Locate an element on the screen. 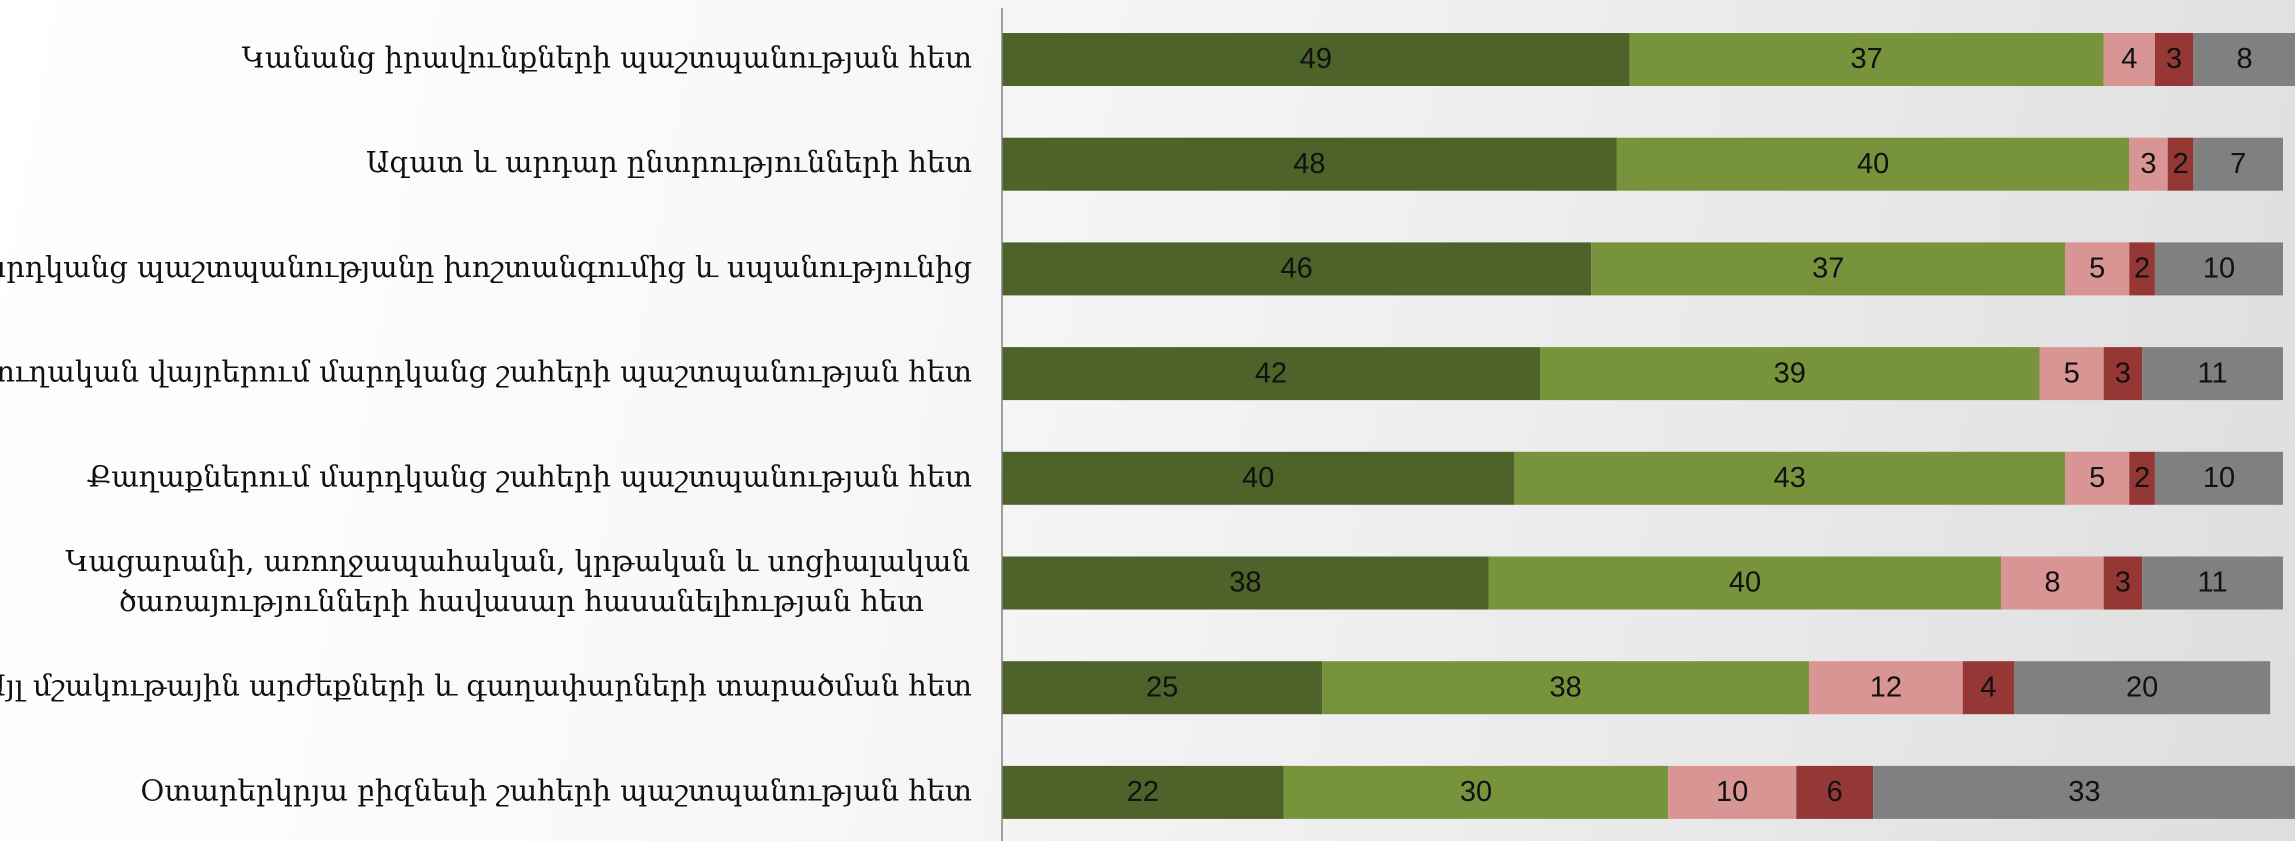  category-label-line: Կանանց իրավունքների պաշտպանության հետ is located at coordinates (607, 58).